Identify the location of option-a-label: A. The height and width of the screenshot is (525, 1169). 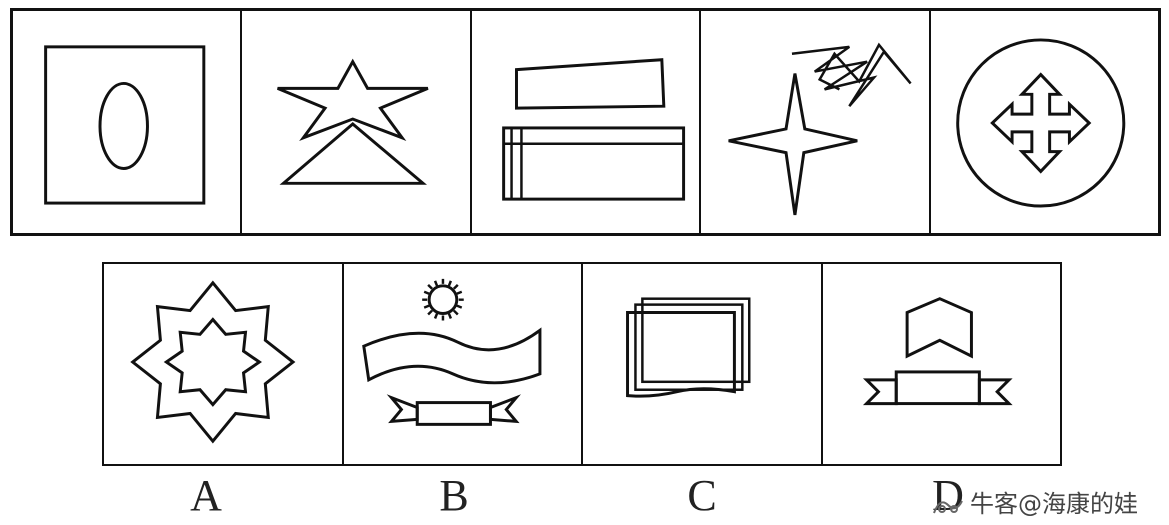
(206, 495).